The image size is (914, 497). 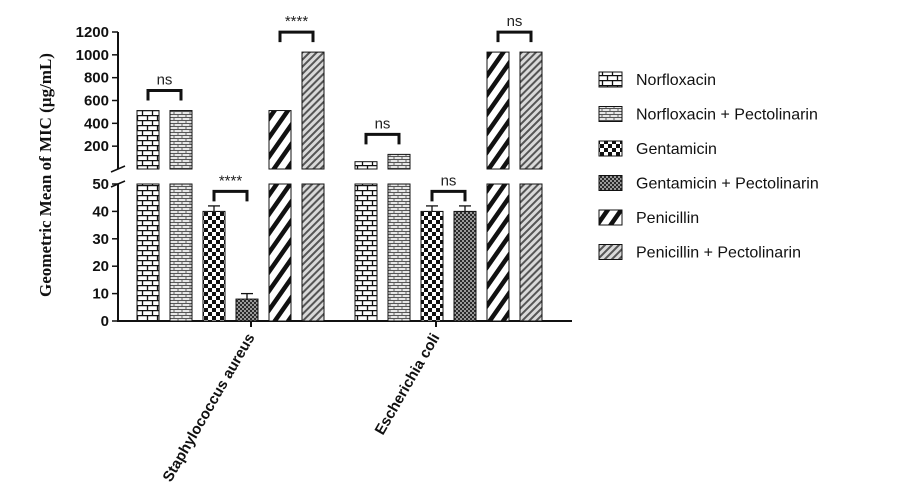 What do you see at coordinates (96, 78) in the screenshot?
I see `y-tick-label: 800` at bounding box center [96, 78].